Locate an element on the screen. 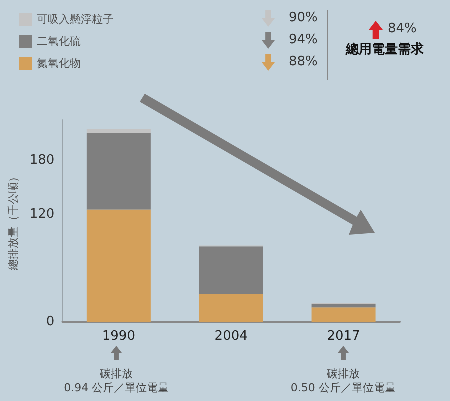 The width and height of the screenshot is (450, 401). text: 88% is located at coordinates (303, 62).